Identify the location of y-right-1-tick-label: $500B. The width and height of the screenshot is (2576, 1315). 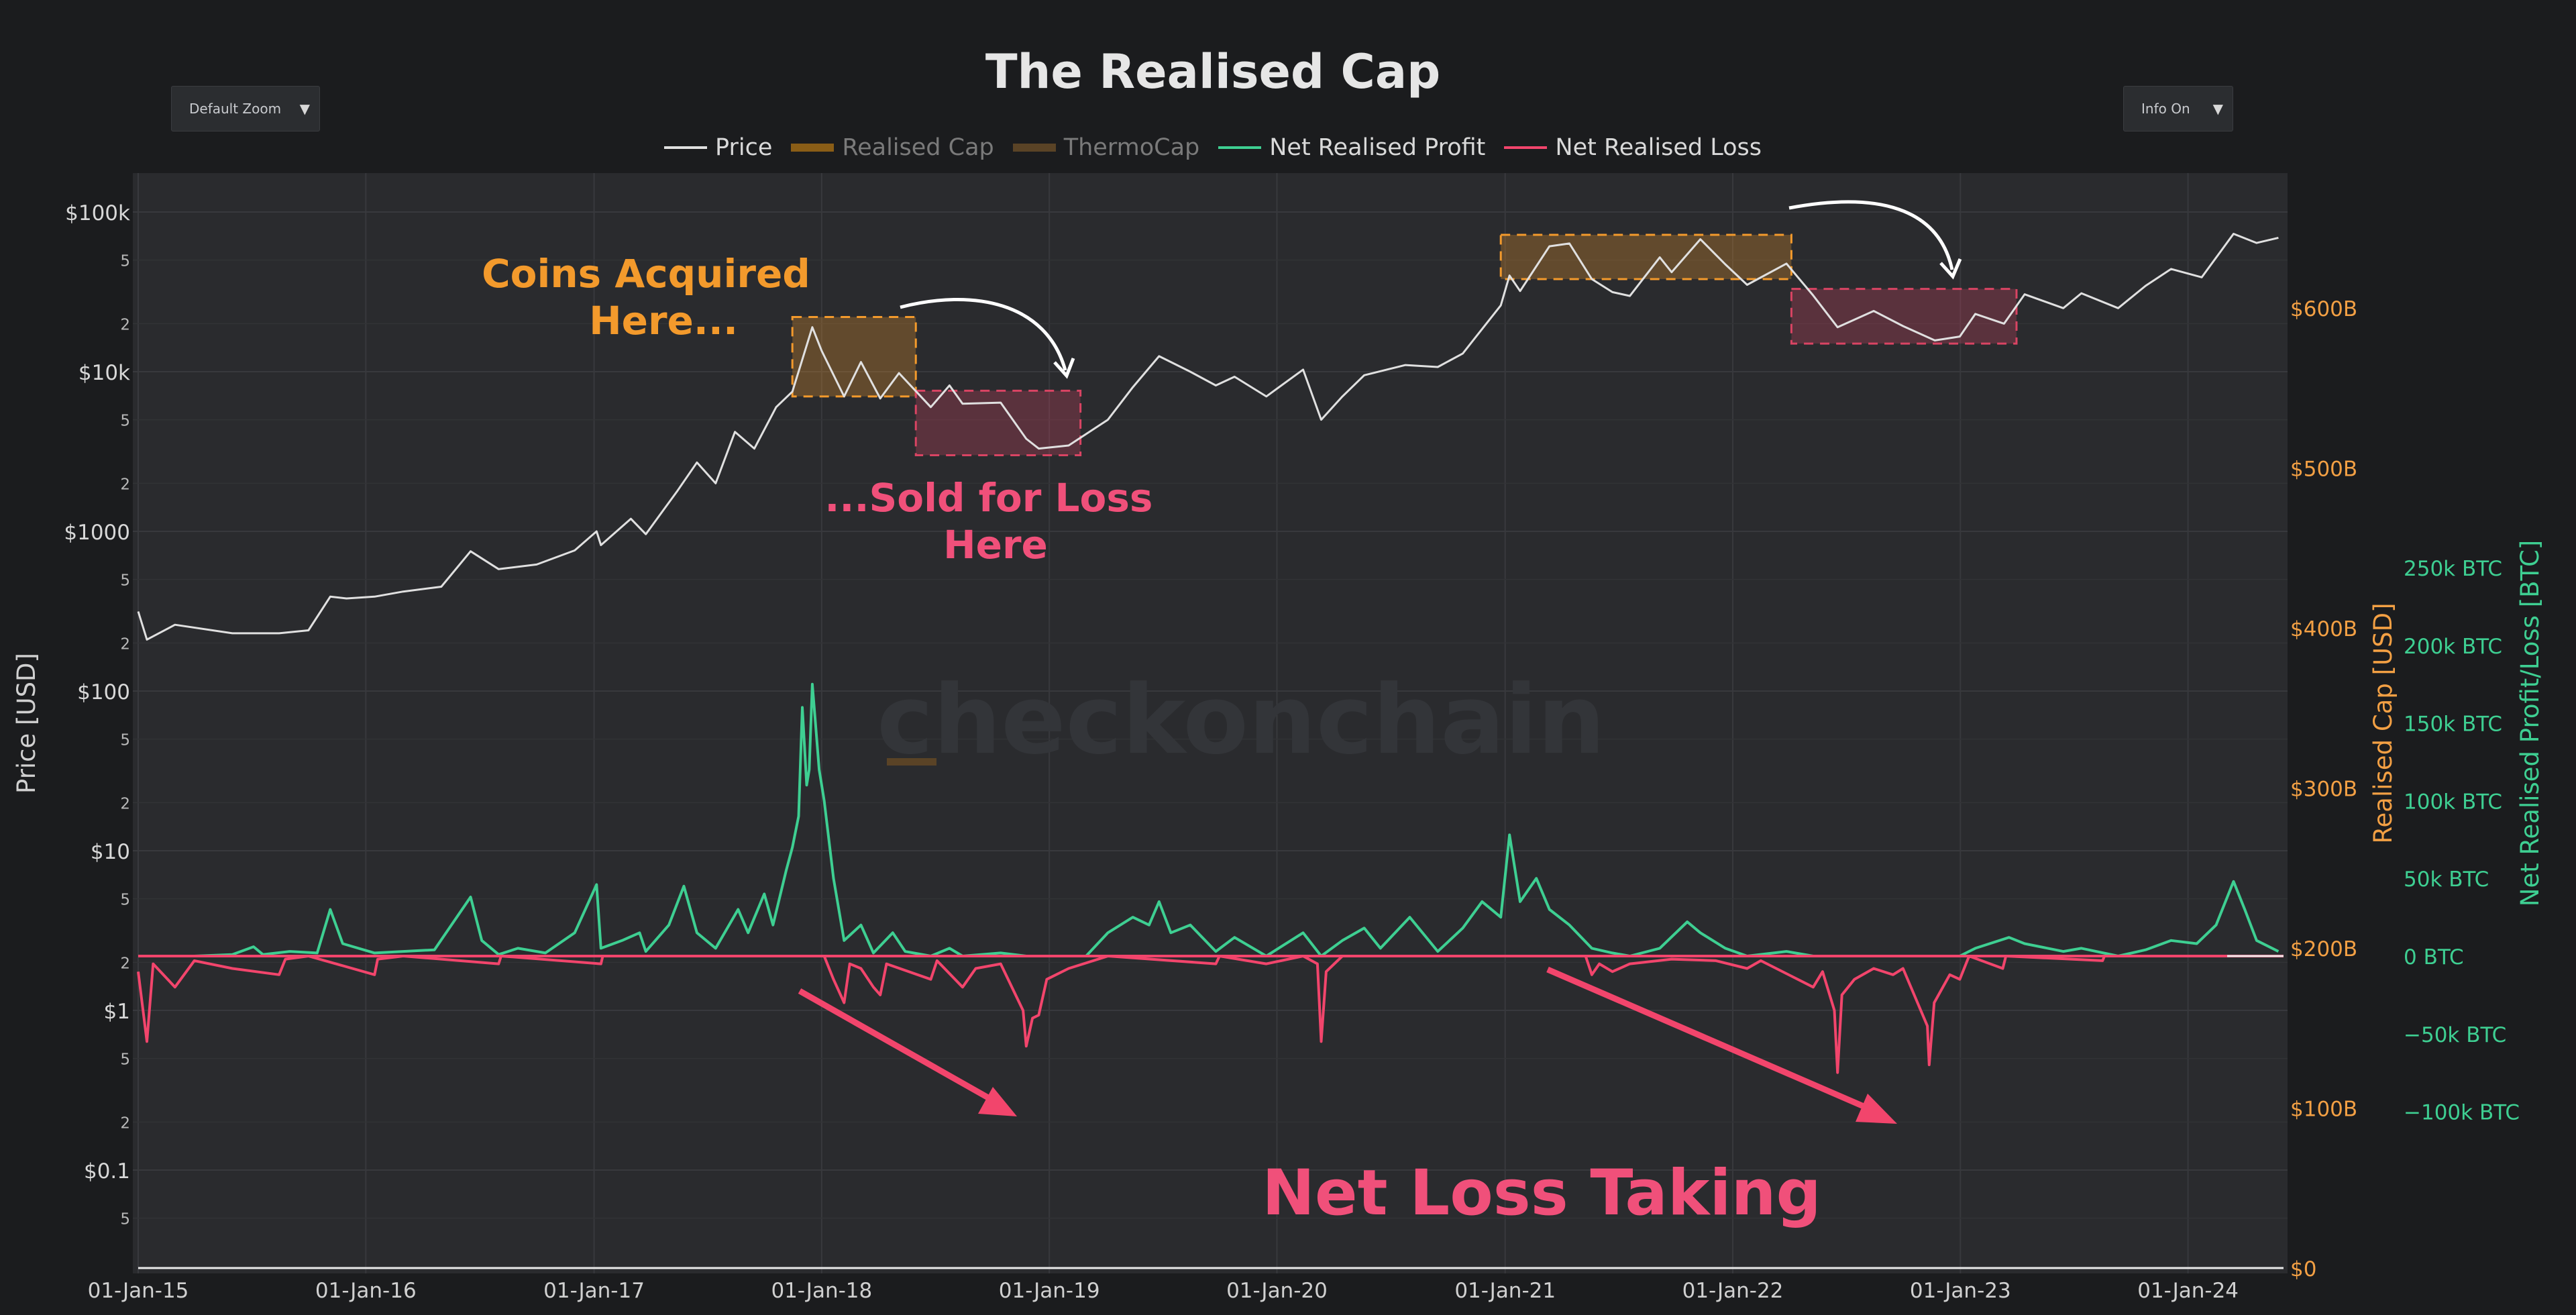
(2323, 470).